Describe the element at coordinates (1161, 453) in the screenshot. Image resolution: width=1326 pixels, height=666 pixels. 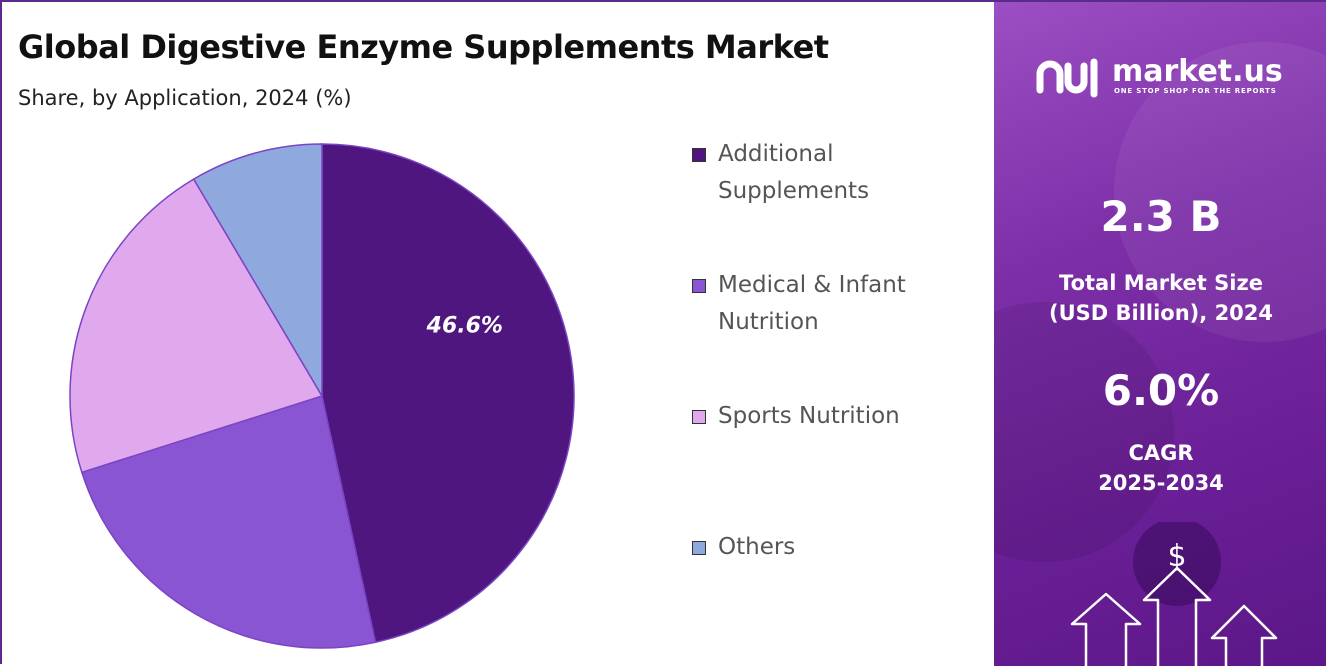
I see `cagr-label-line1: CAGR` at that location.